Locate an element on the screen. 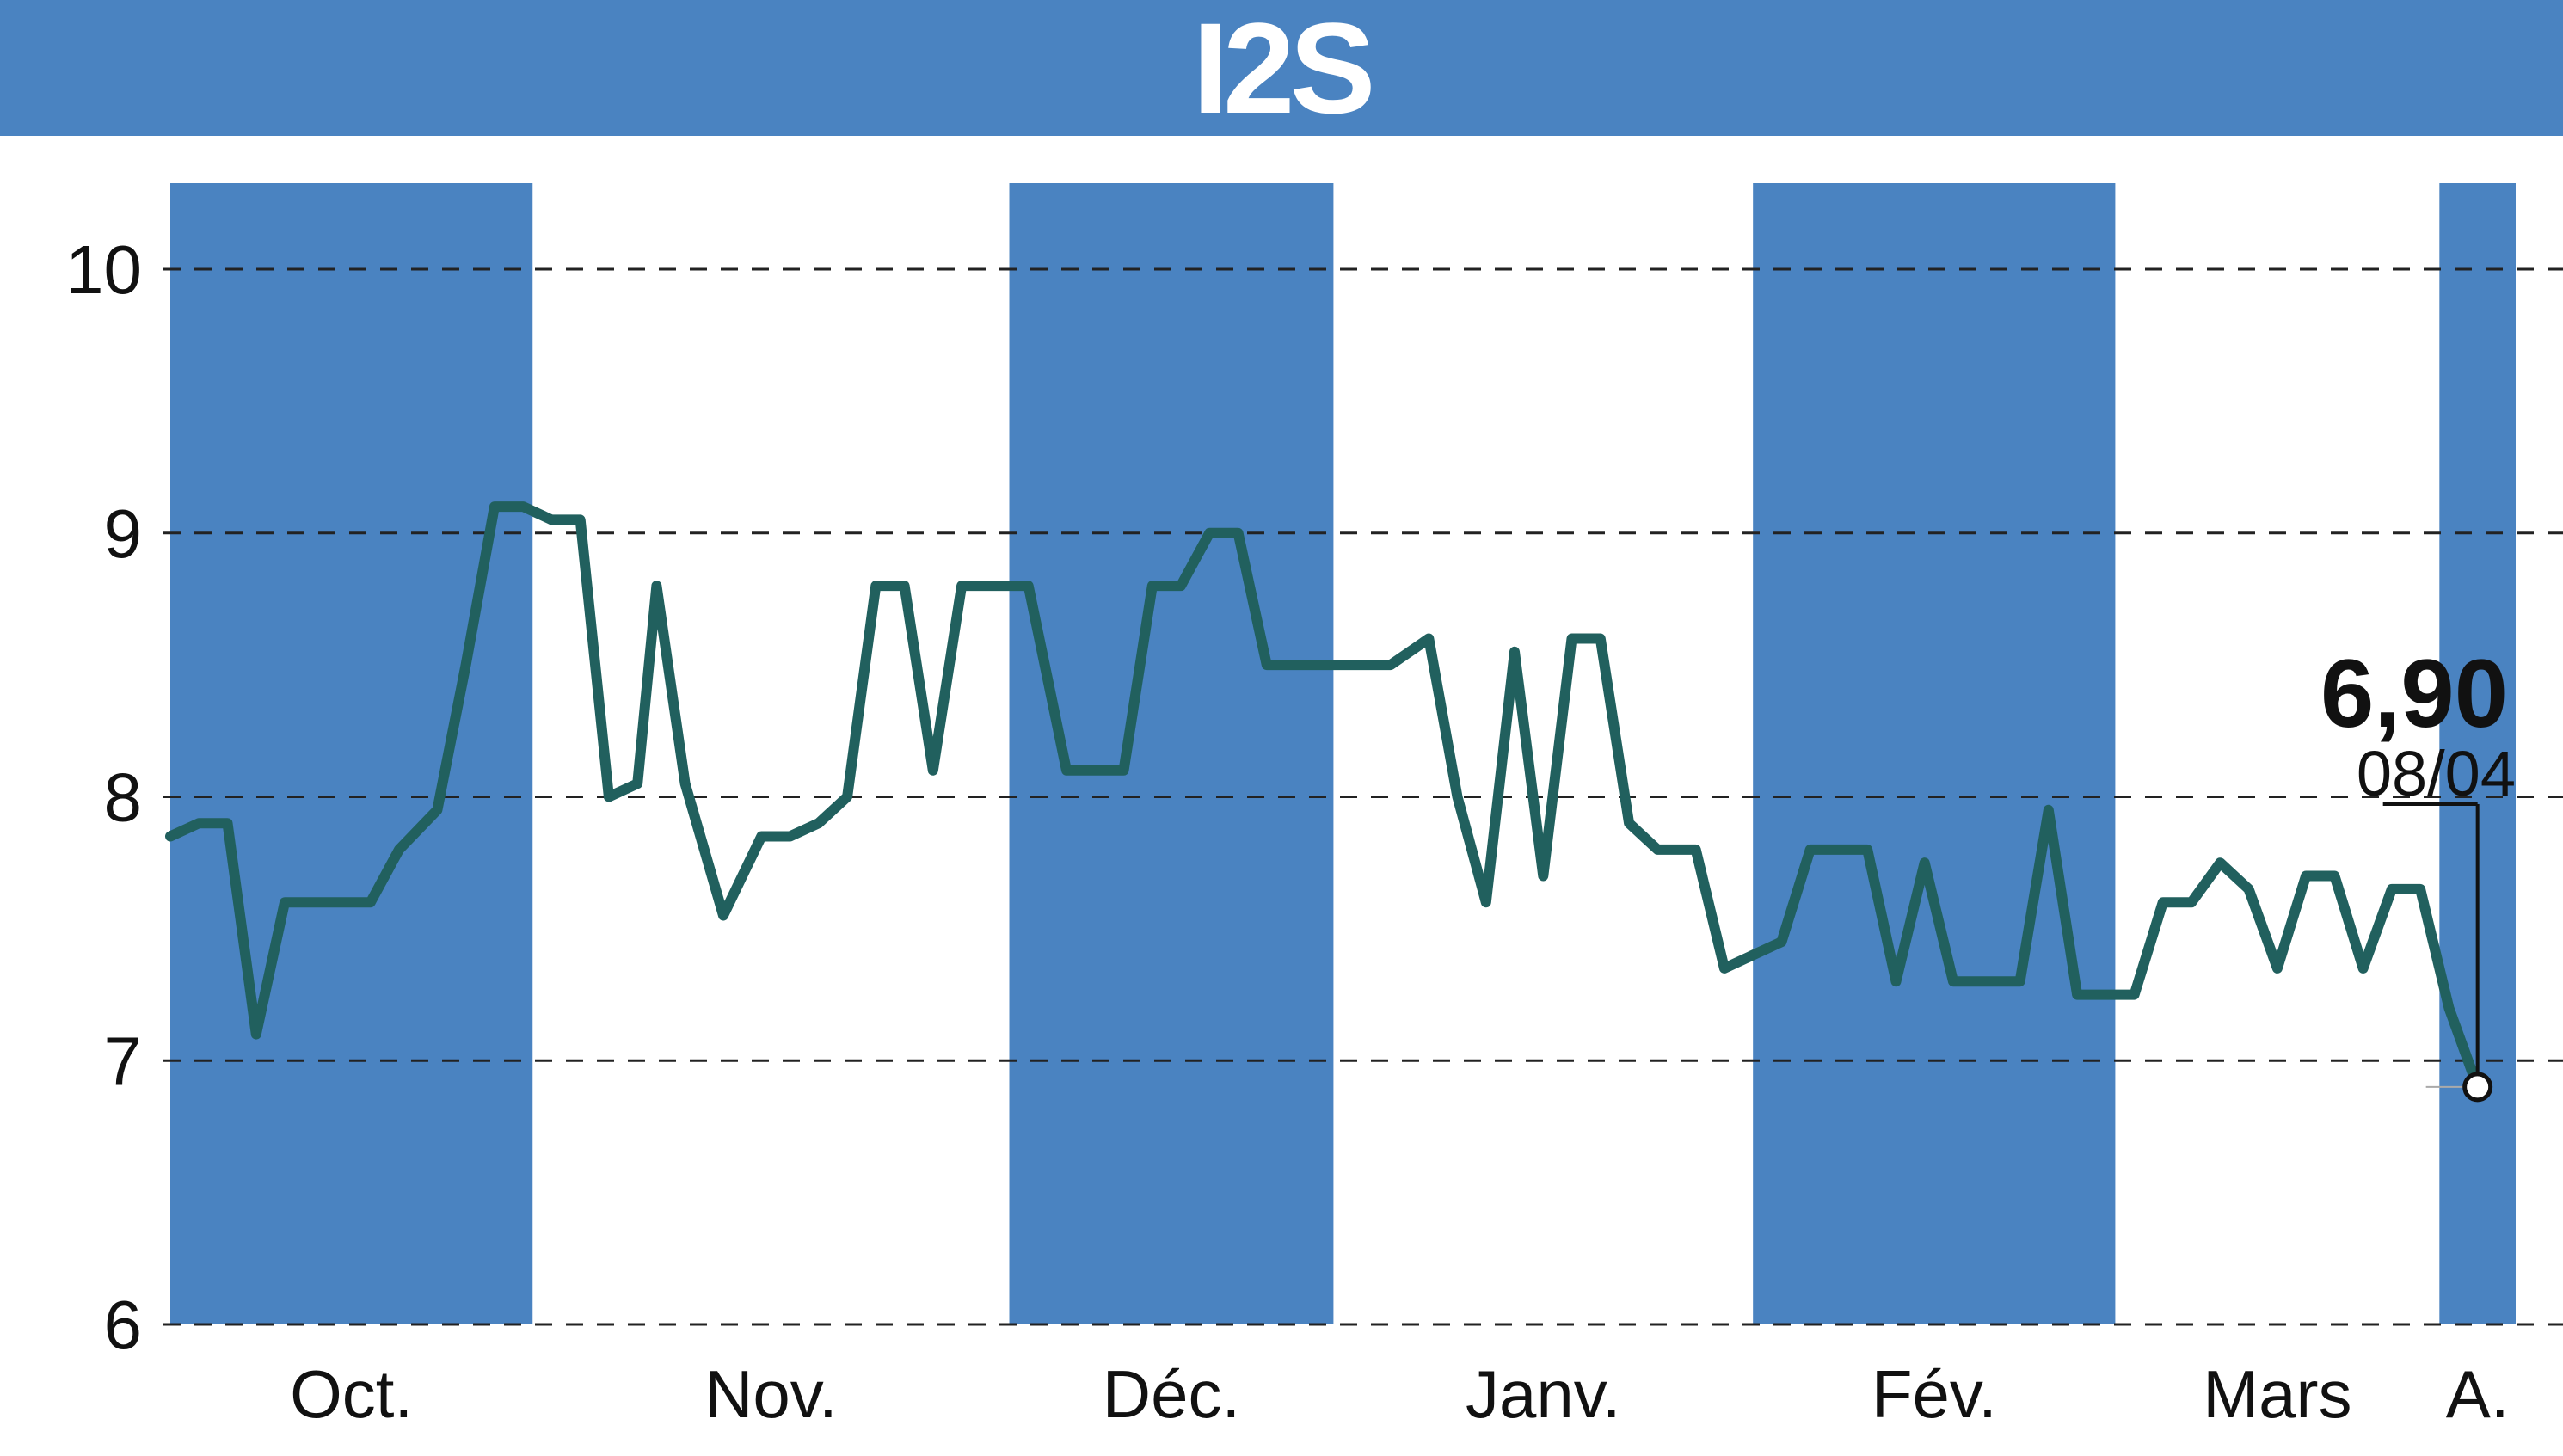  last-value-label: 6,90 is located at coordinates (2414, 694).